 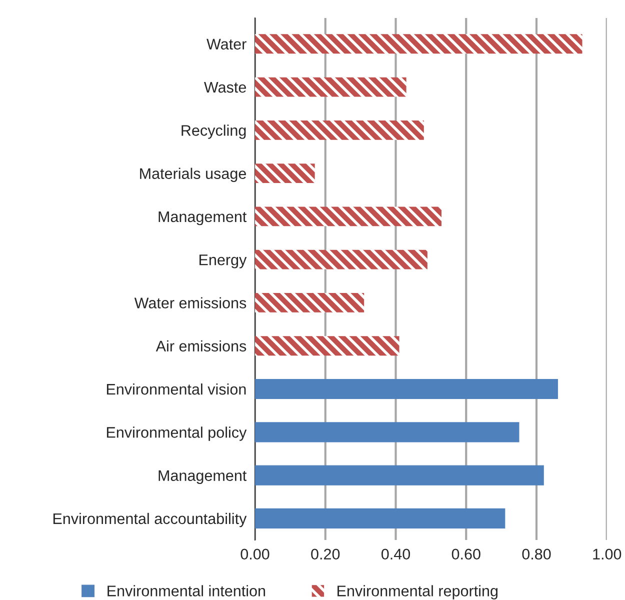 What do you see at coordinates (190, 302) in the screenshot?
I see `y-tick-label: Water emissions` at bounding box center [190, 302].